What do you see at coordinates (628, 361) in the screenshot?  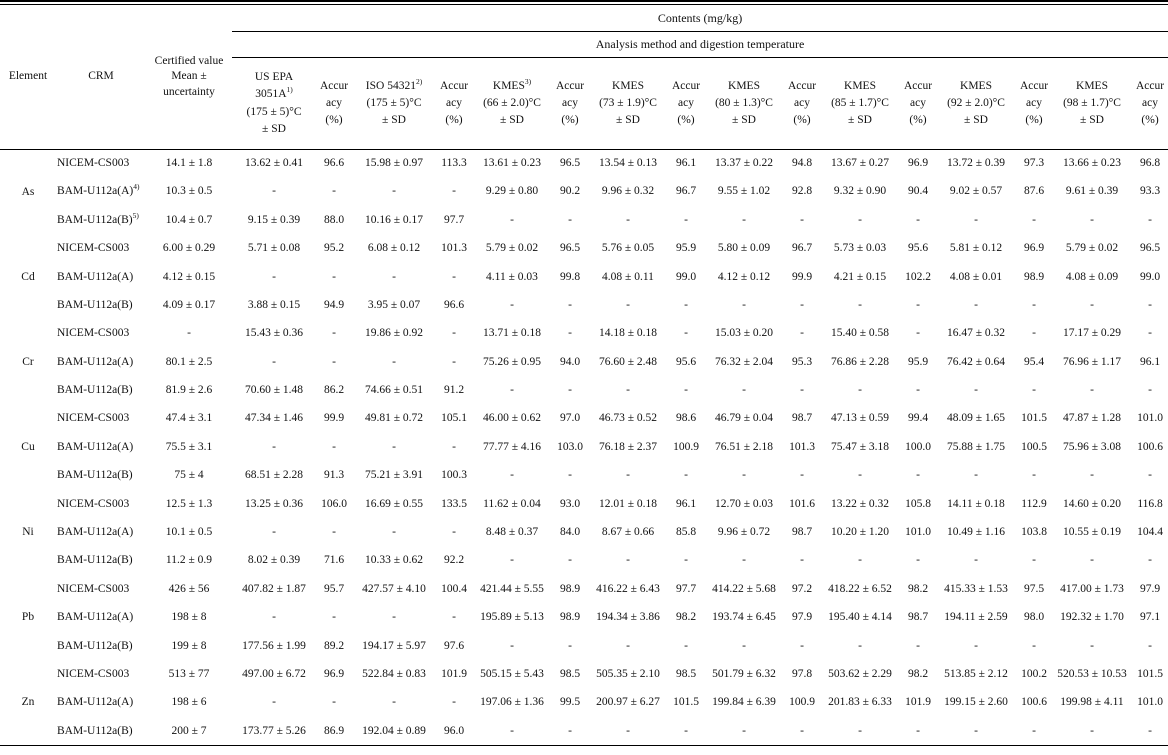 I see `value-cell: 76.60 ± 2.48` at bounding box center [628, 361].